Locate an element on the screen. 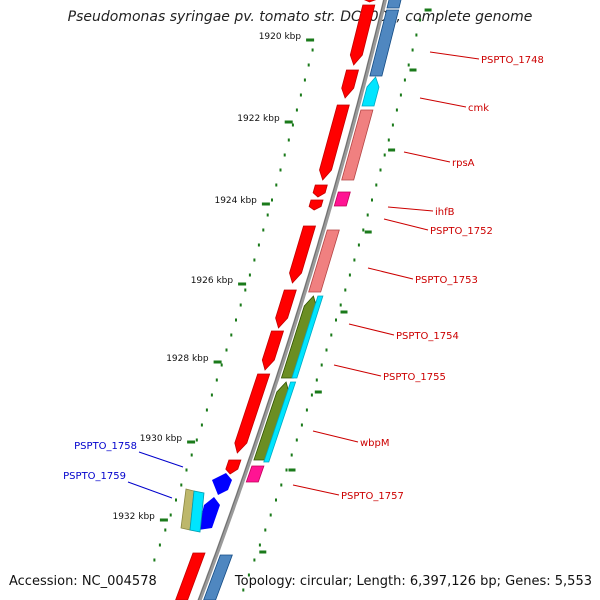  gene-label: PSPTO_1753 is located at coordinates (446, 280).